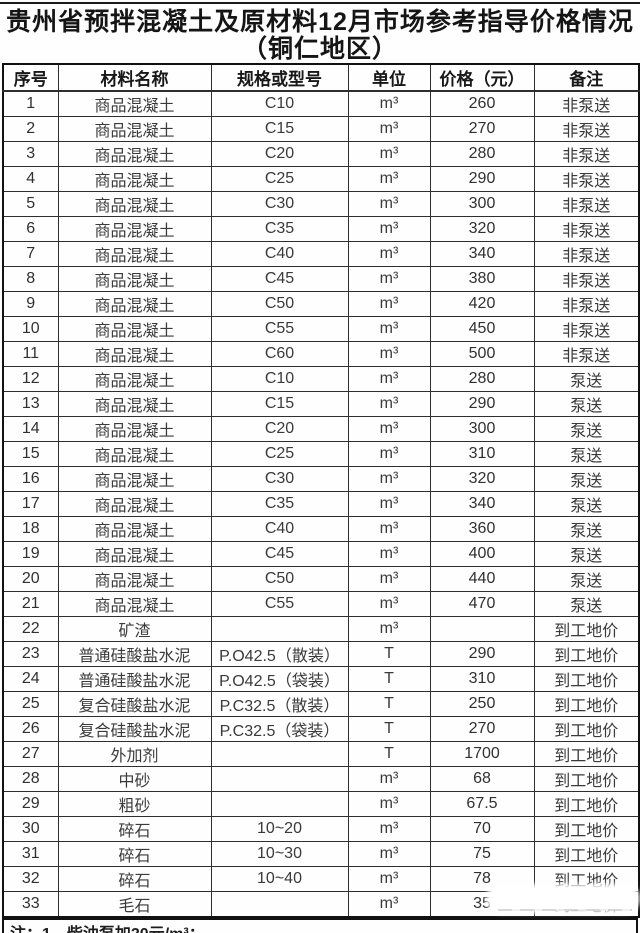 Image resolution: width=640 pixels, height=933 pixels. I want to click on table-row: 32 碎石 10~40 m³ 78 到工地价, so click(321, 879).